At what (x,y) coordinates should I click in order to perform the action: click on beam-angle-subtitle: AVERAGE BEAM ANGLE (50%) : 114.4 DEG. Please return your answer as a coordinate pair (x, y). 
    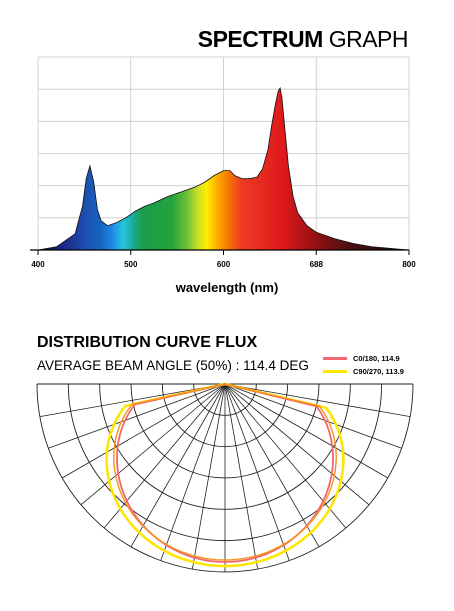
    Looking at the image, I should click on (173, 365).